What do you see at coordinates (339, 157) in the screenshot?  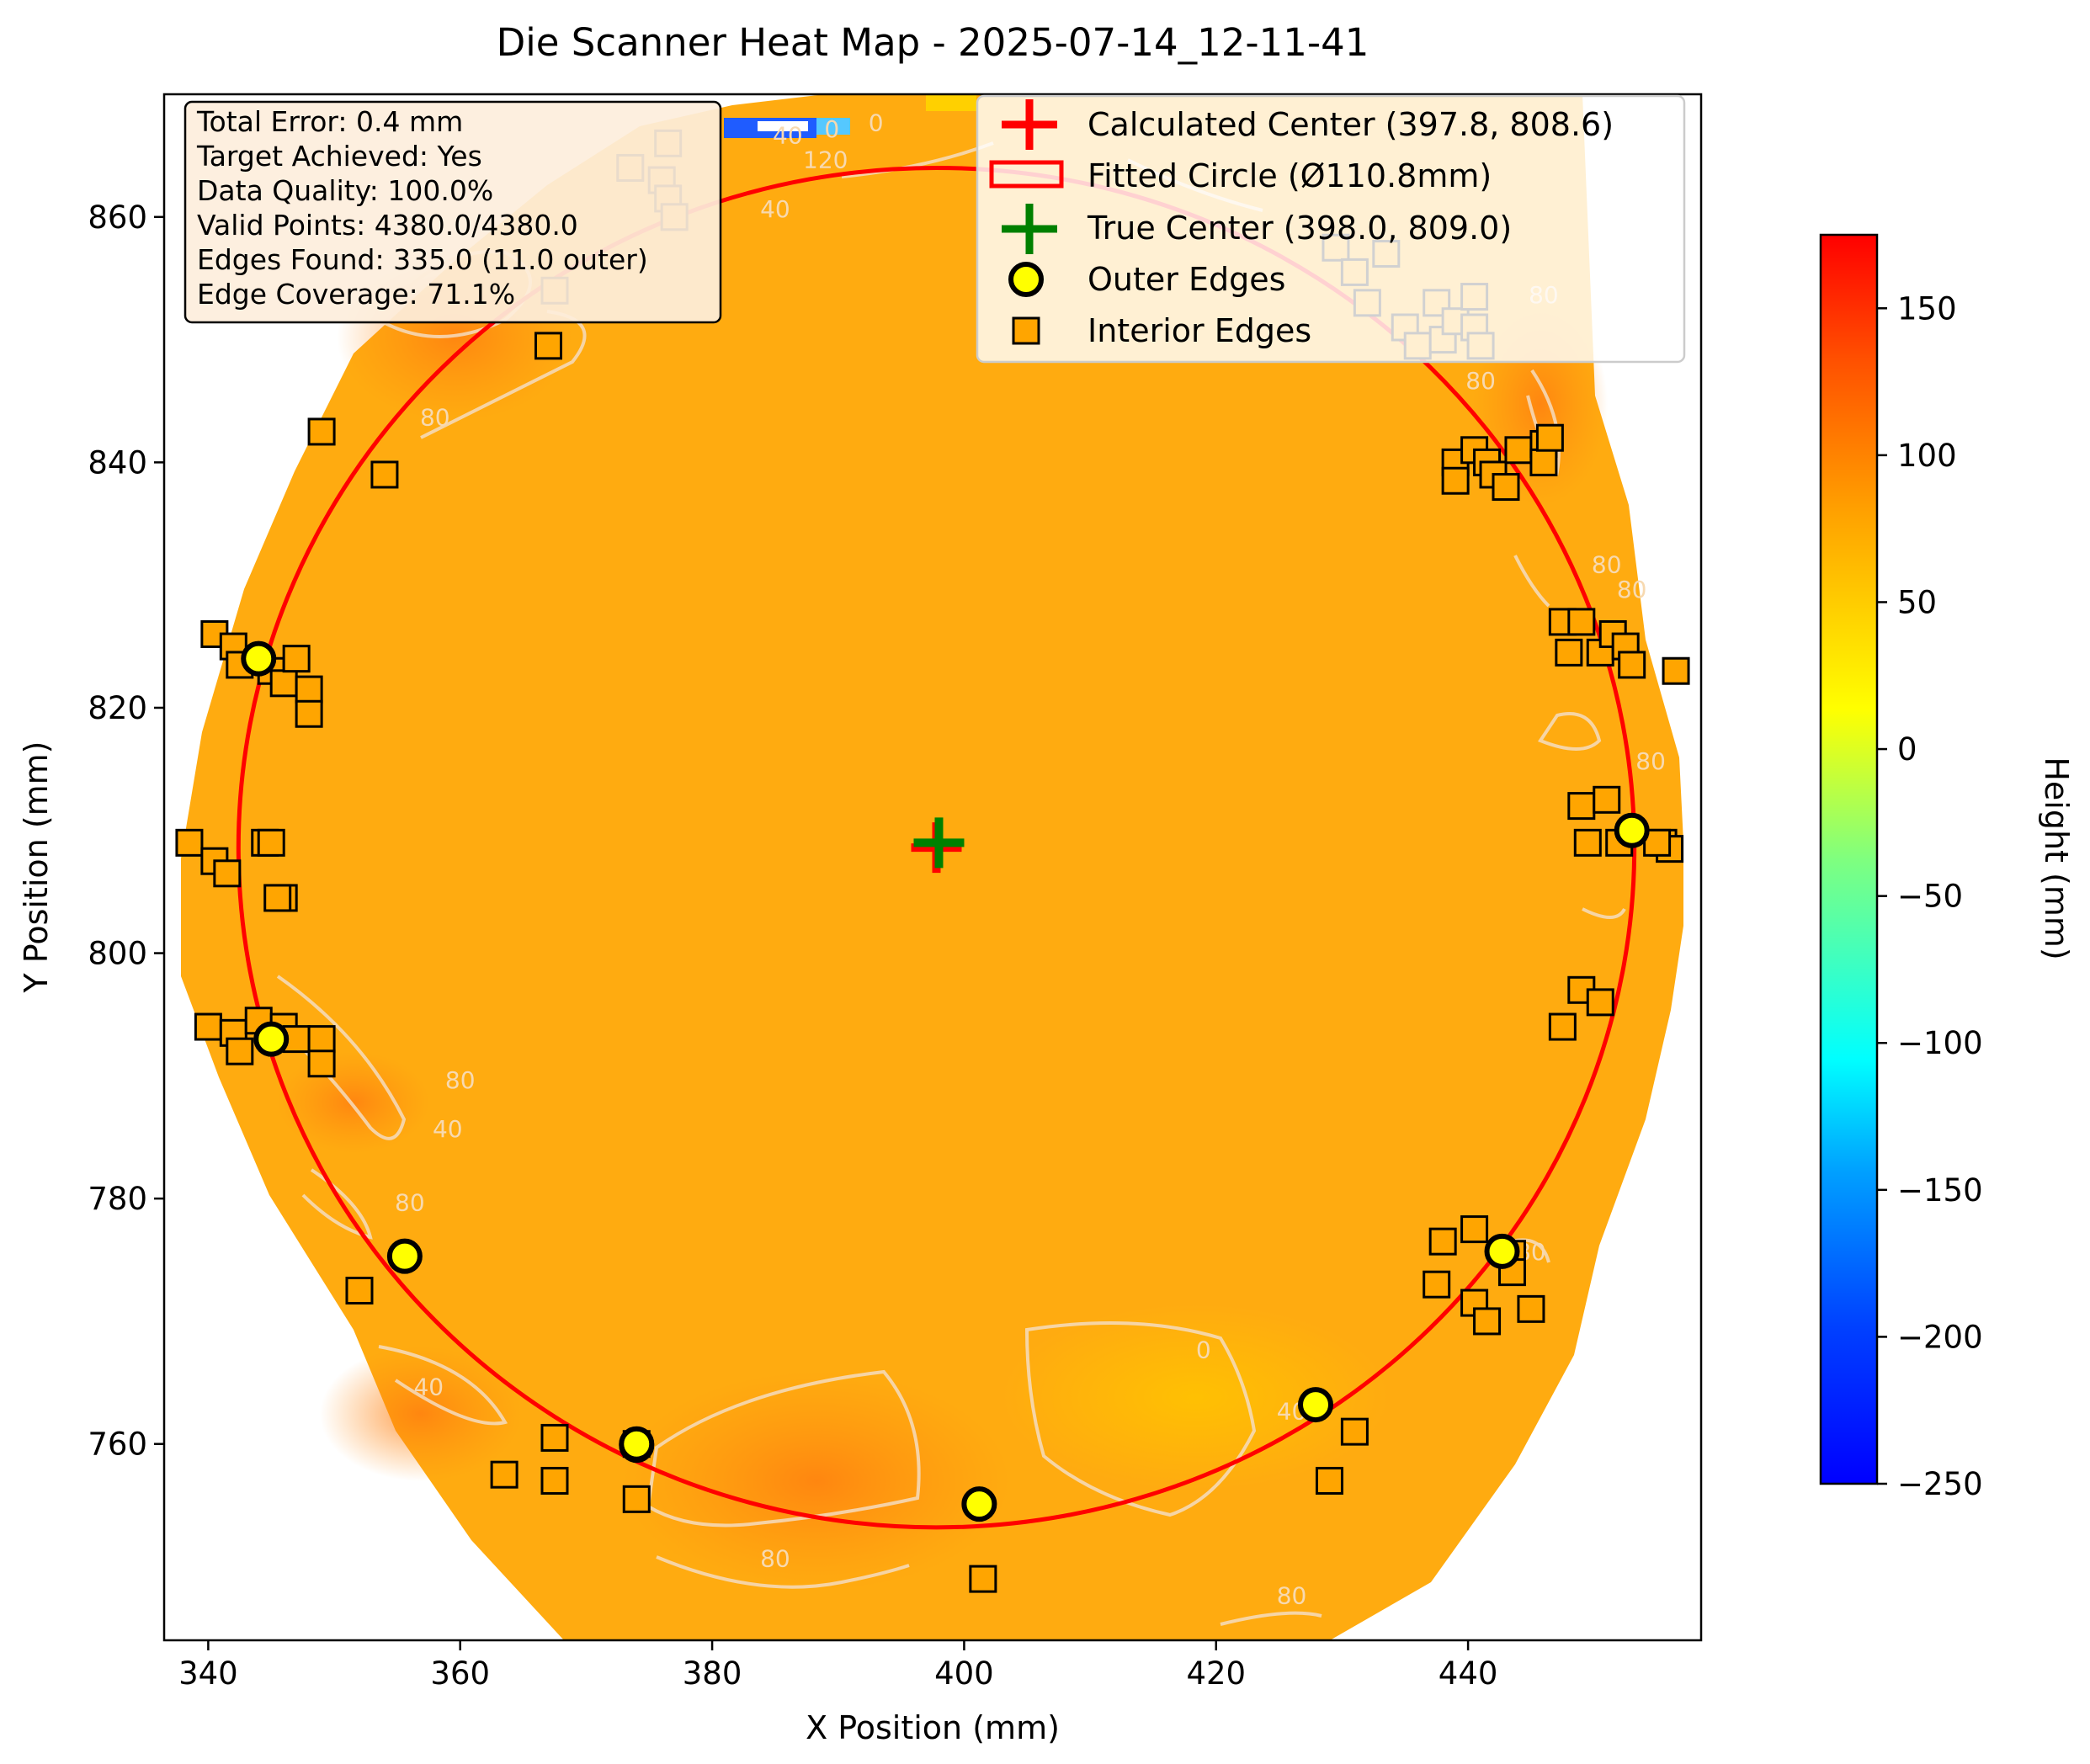 I see `stat-target-achieved: Target Achieved: Yes` at bounding box center [339, 157].